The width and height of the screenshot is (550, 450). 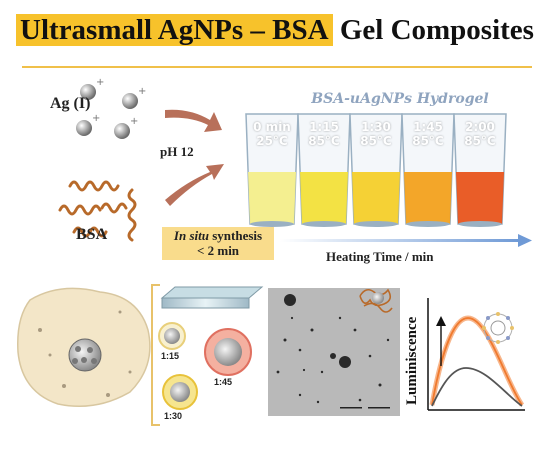 What do you see at coordinates (155, 355) in the screenshot?
I see `bracket` at bounding box center [155, 355].